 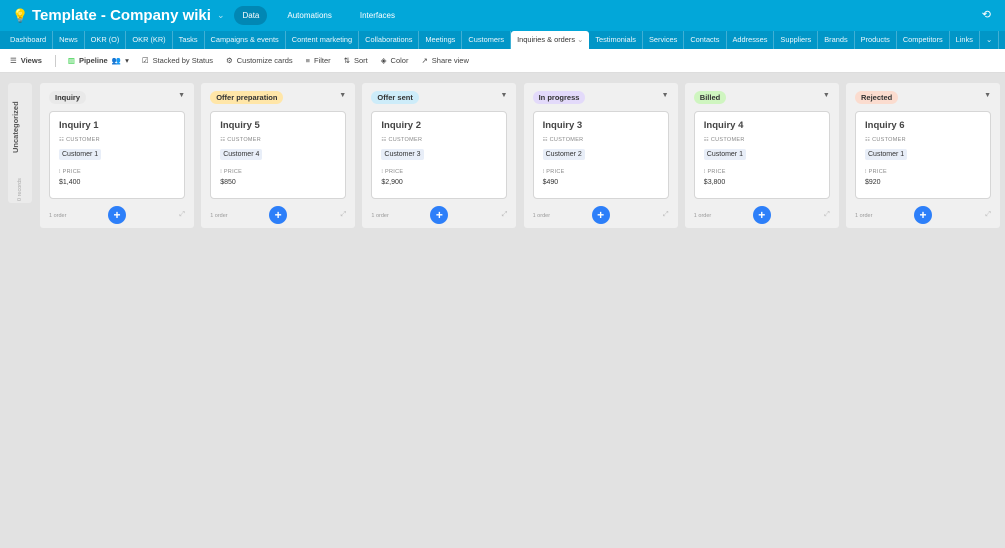 I want to click on tab-news: News, so click(x=69, y=40).